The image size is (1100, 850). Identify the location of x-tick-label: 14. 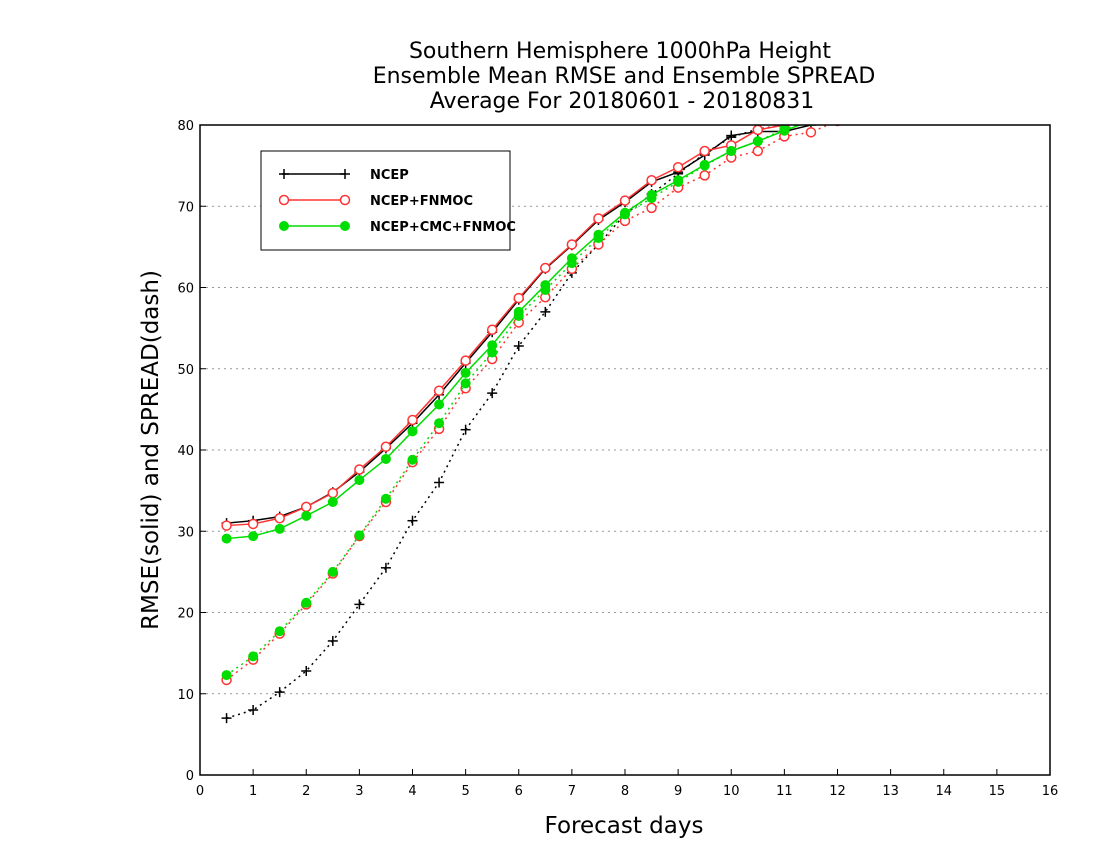
(943, 791).